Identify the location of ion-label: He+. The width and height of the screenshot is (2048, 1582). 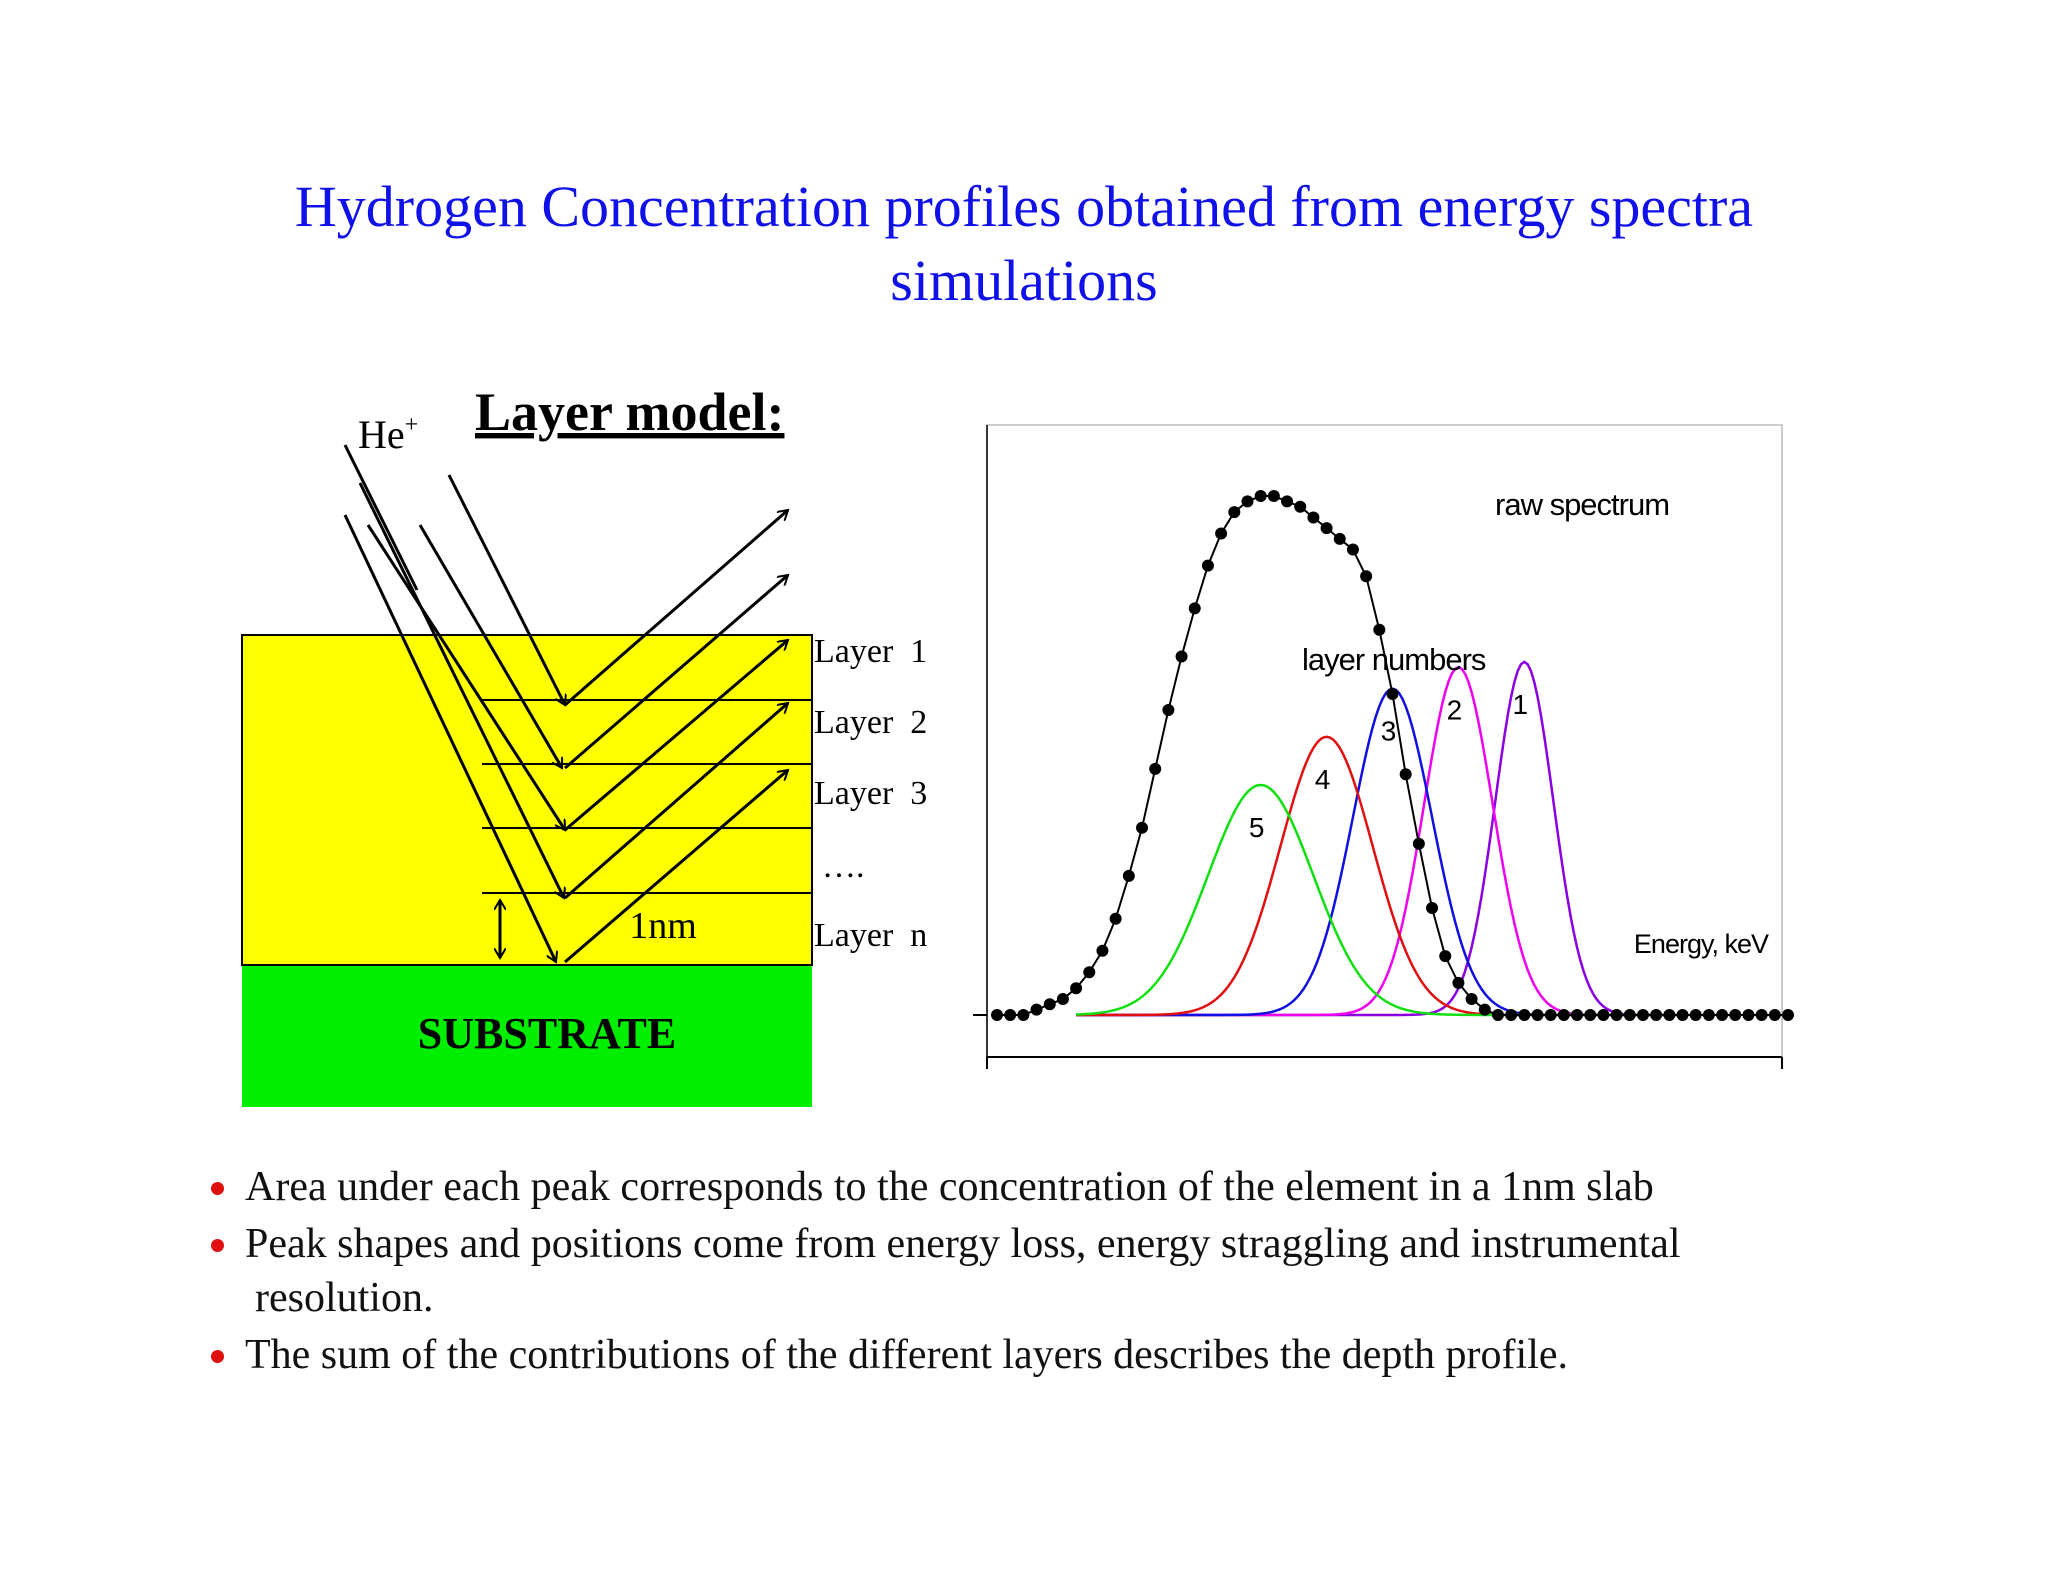
(388, 434).